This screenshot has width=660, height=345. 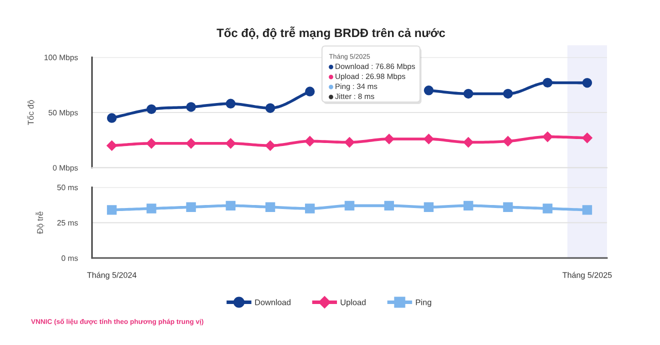 What do you see at coordinates (353, 303) in the screenshot?
I see `legend-label: Upload` at bounding box center [353, 303].